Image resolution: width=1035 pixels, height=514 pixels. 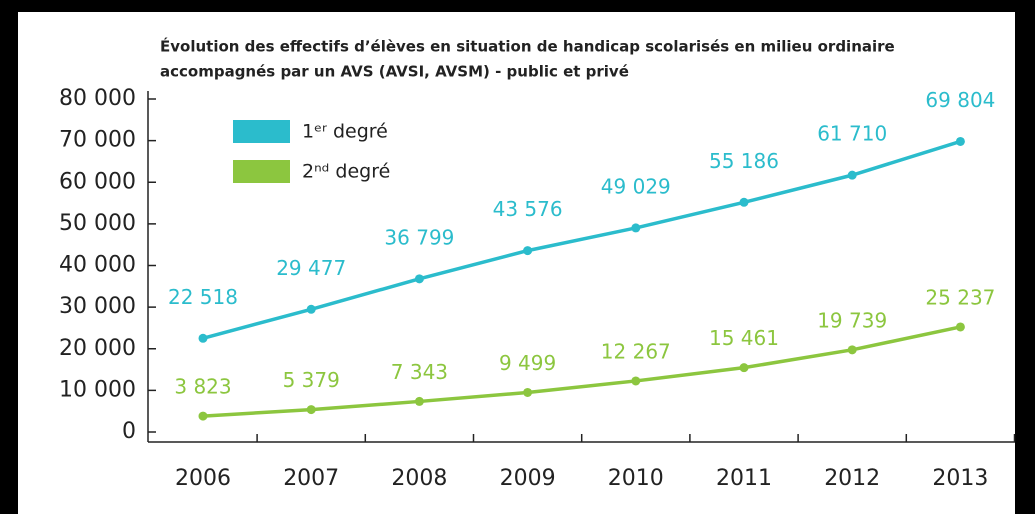 What do you see at coordinates (744, 161) in the screenshot?
I see `data-label: 55 186` at bounding box center [744, 161].